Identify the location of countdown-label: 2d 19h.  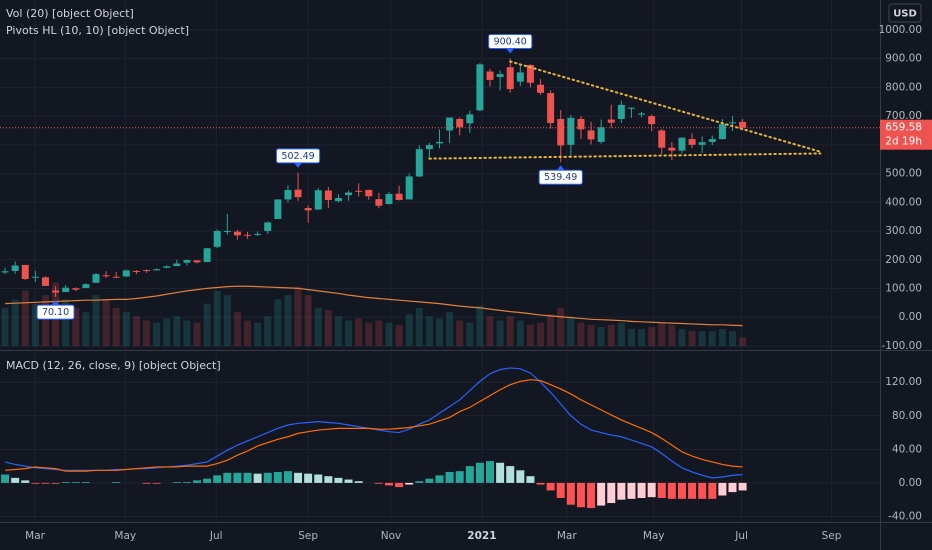
(903, 142).